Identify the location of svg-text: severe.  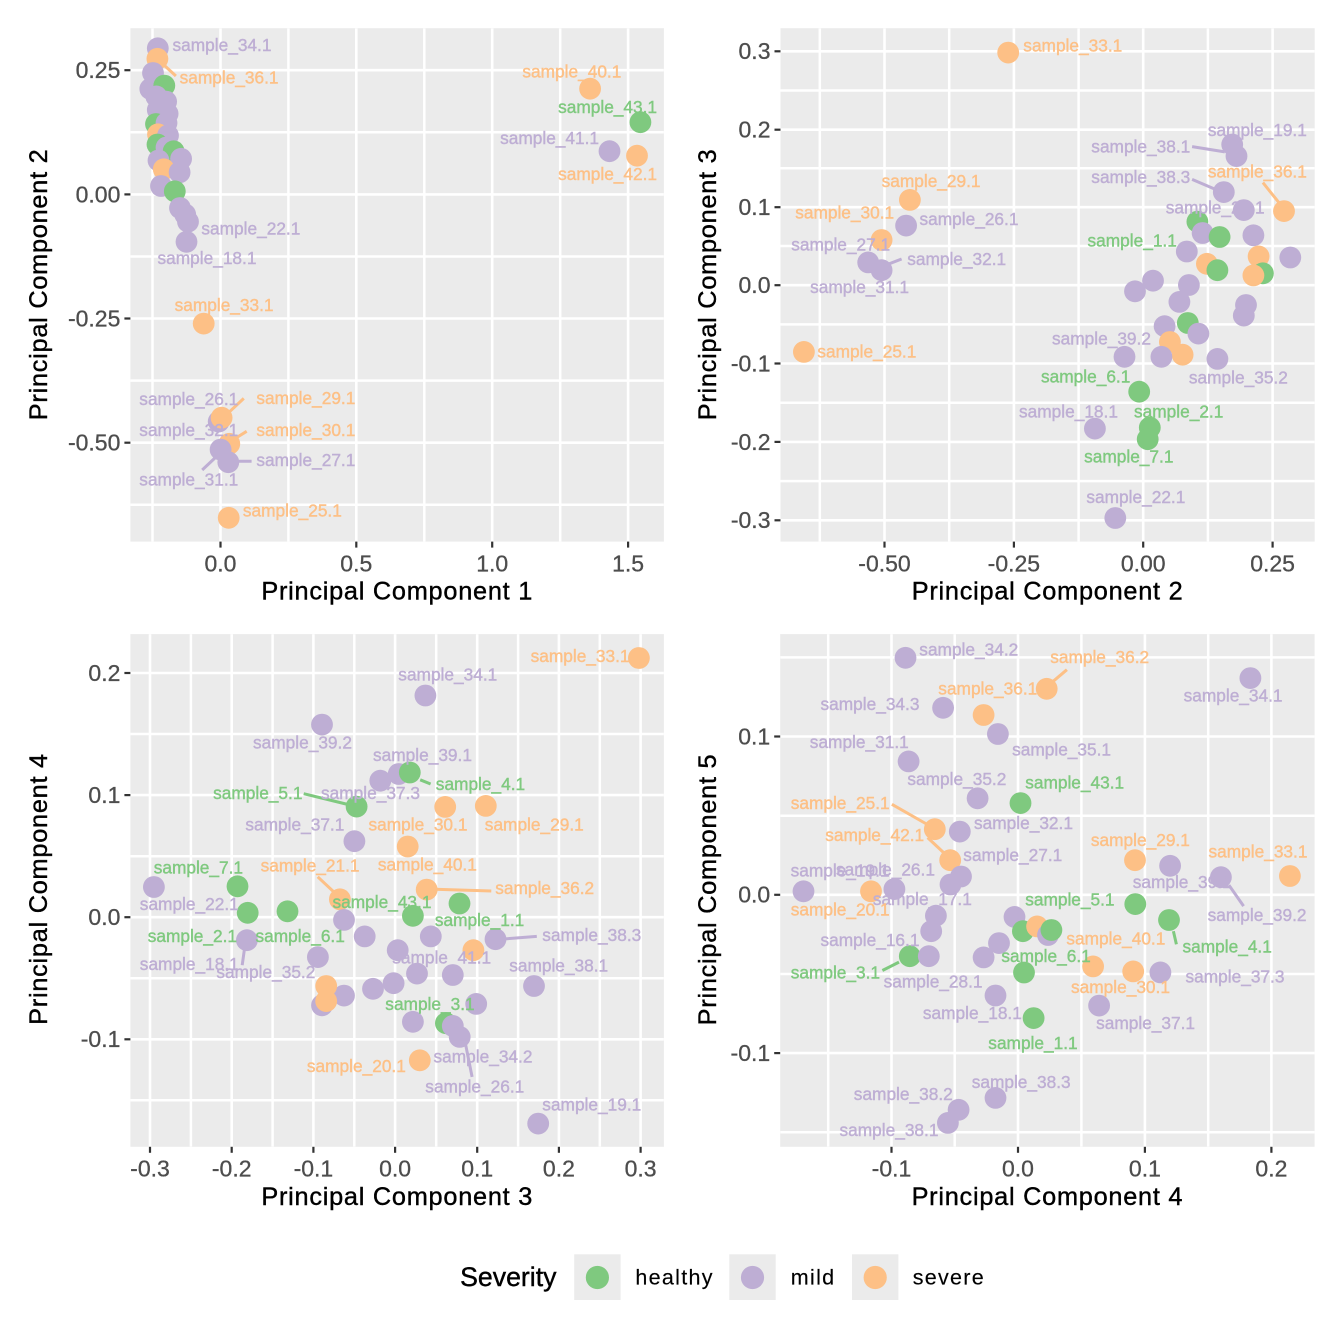
(949, 1278).